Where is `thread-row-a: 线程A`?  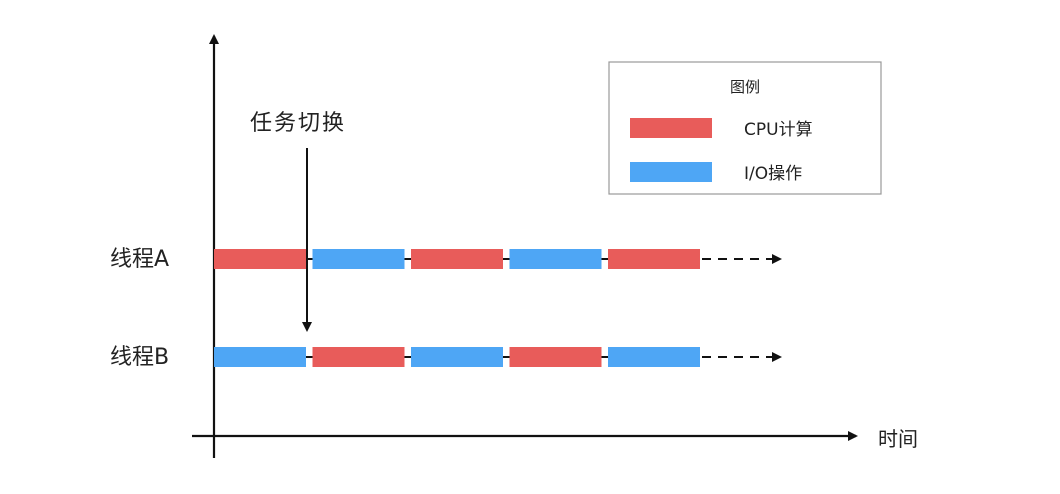
thread-row-a: 线程A is located at coordinates (446, 259).